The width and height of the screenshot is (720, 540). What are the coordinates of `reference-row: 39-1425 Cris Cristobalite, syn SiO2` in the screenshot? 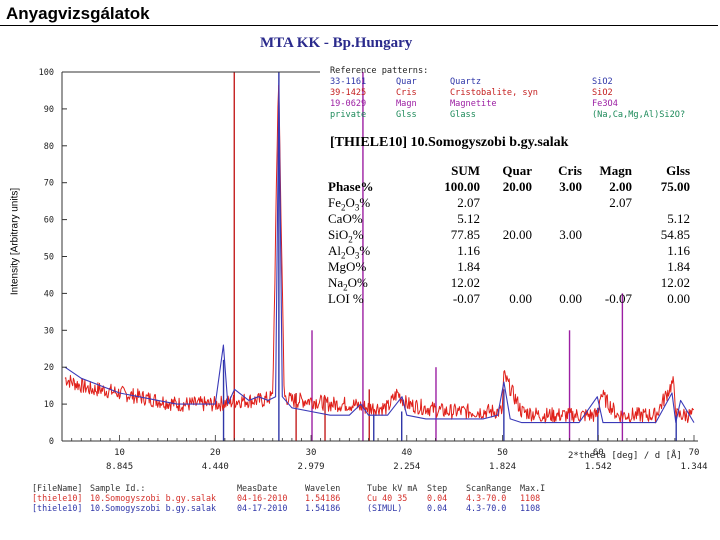 It's located at (525, 93).